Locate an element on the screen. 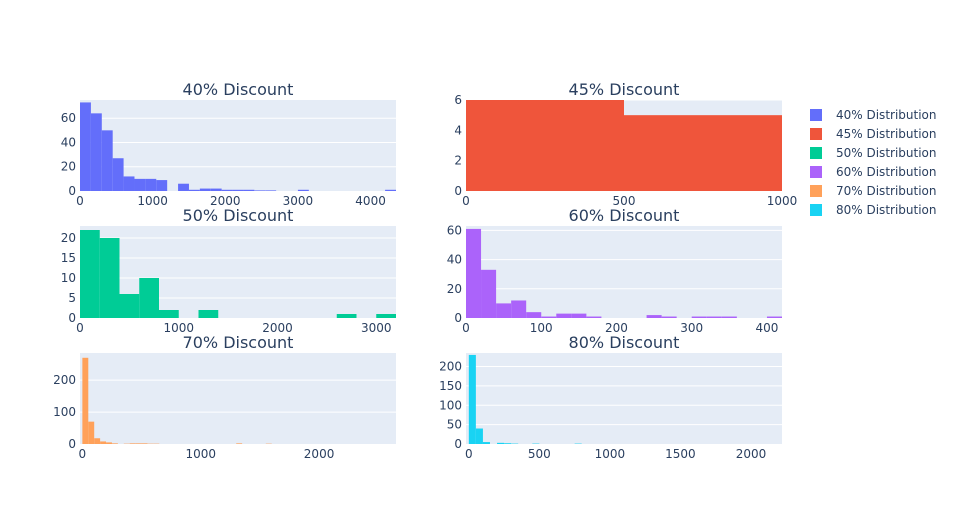  x-tick-label: 200 is located at coordinates (616, 328).